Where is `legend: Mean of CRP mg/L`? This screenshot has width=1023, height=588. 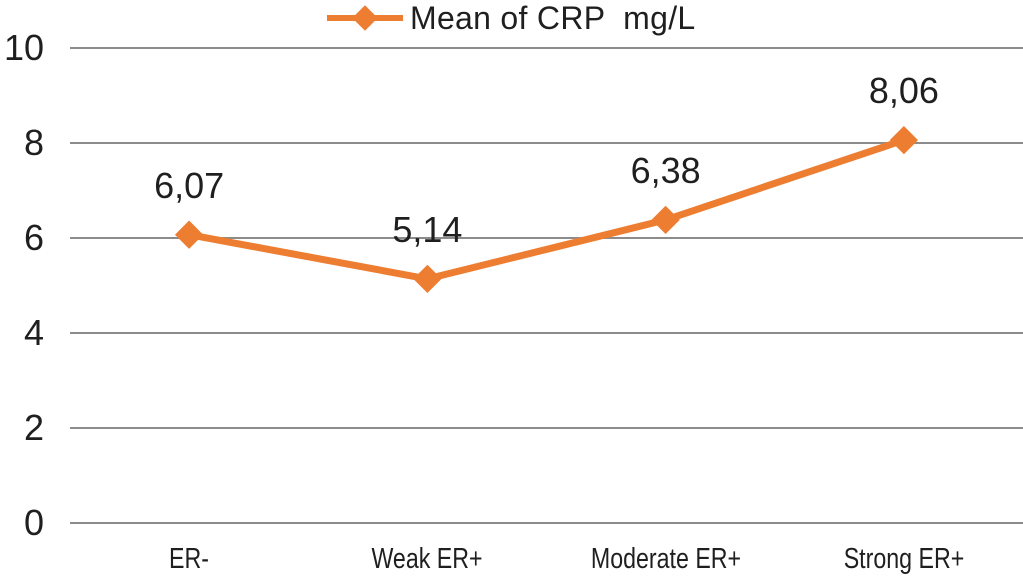 legend: Mean of CRP mg/L is located at coordinates (511, 18).